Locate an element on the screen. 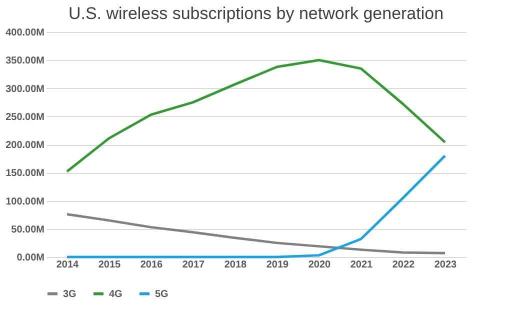 This screenshot has height=327, width=523. x-tick-label: 2016 is located at coordinates (152, 265).